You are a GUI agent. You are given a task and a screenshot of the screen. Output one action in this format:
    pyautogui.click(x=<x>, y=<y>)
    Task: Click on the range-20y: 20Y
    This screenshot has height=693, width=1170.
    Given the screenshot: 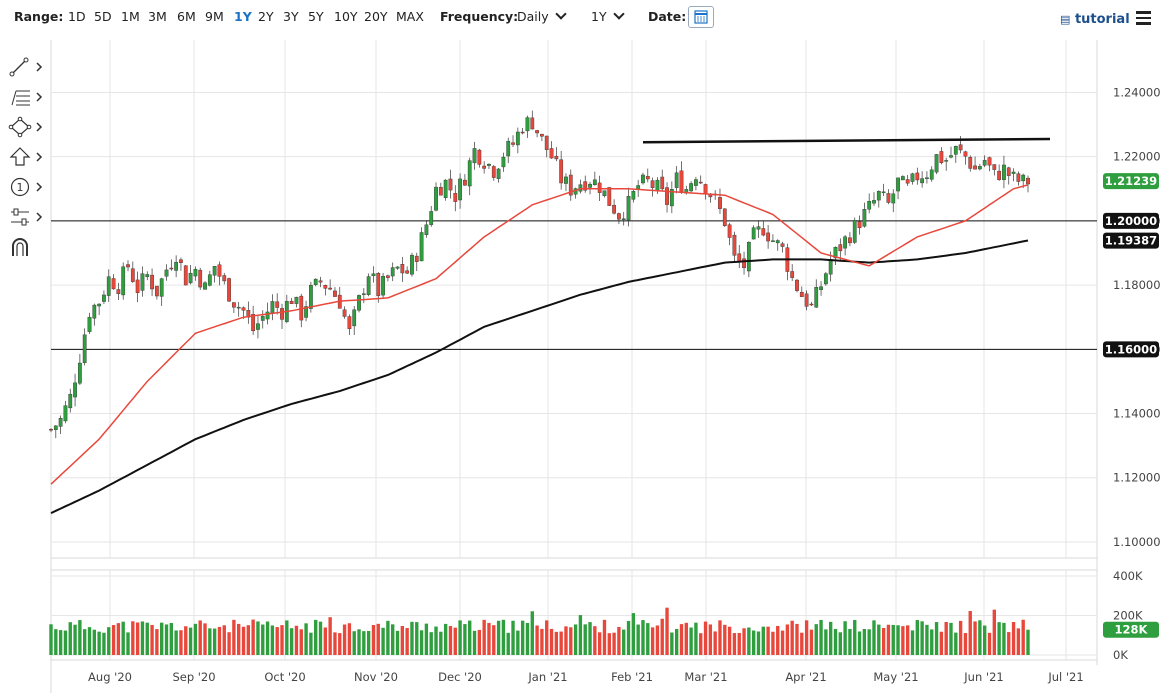 What is the action you would take?
    pyautogui.click(x=376, y=16)
    